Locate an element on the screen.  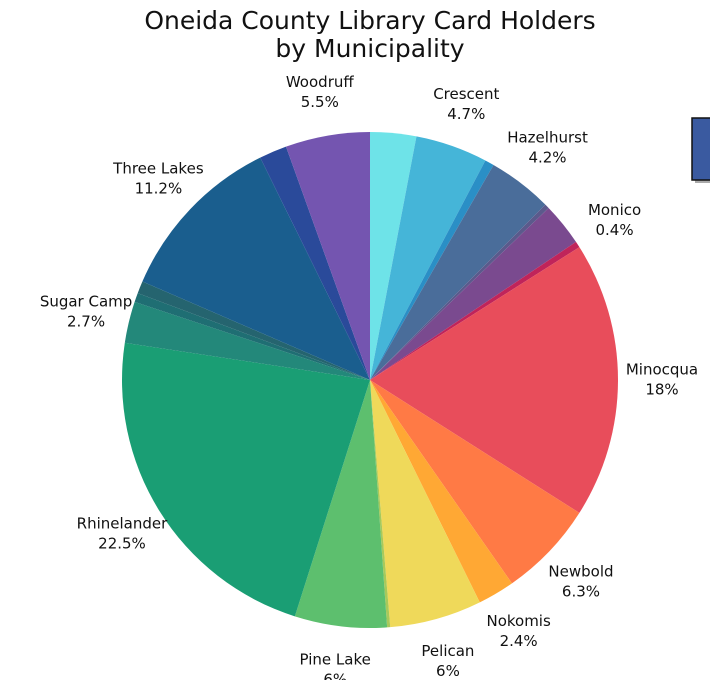
chart-title: Oneida County Library Card Holders is located at coordinates (369, 20).